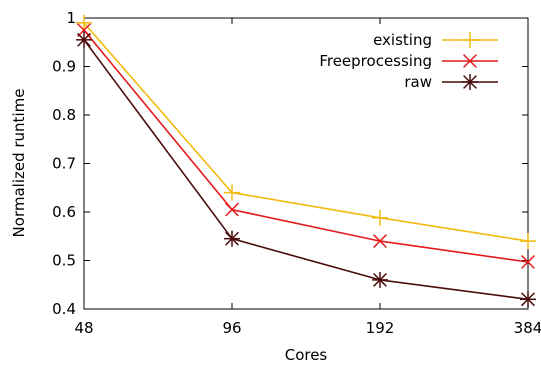 This screenshot has width=541, height=367. Describe the element at coordinates (470, 82) in the screenshot. I see `legend-marker-raw` at that location.